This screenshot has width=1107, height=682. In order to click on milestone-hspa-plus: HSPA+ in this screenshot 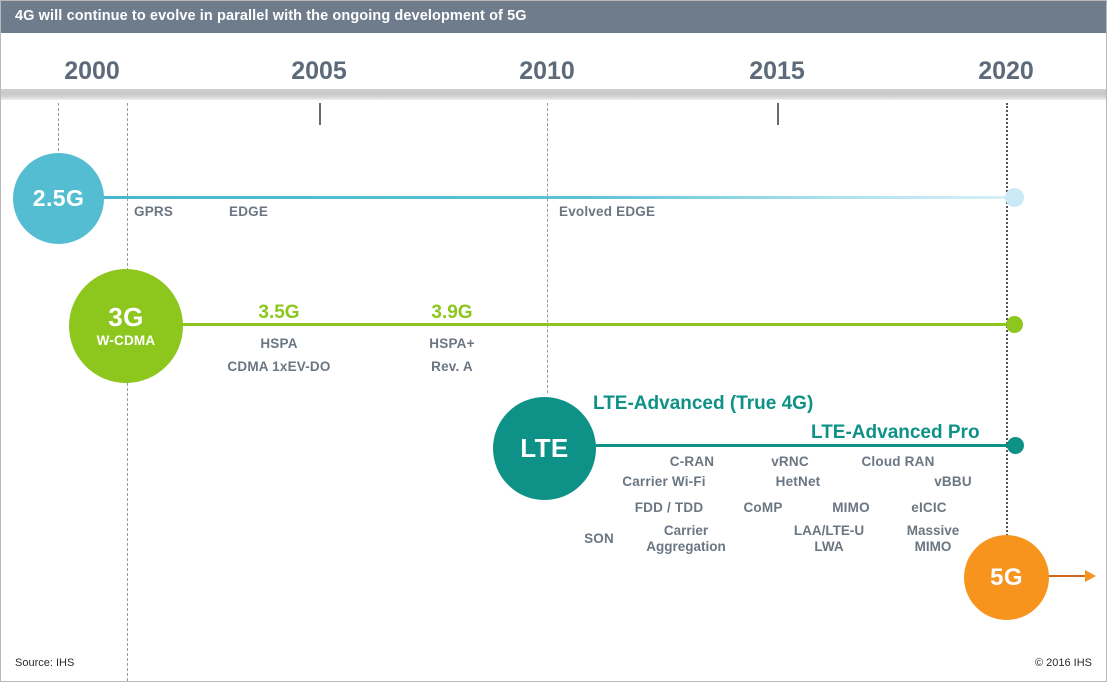, I will do `click(452, 343)`.